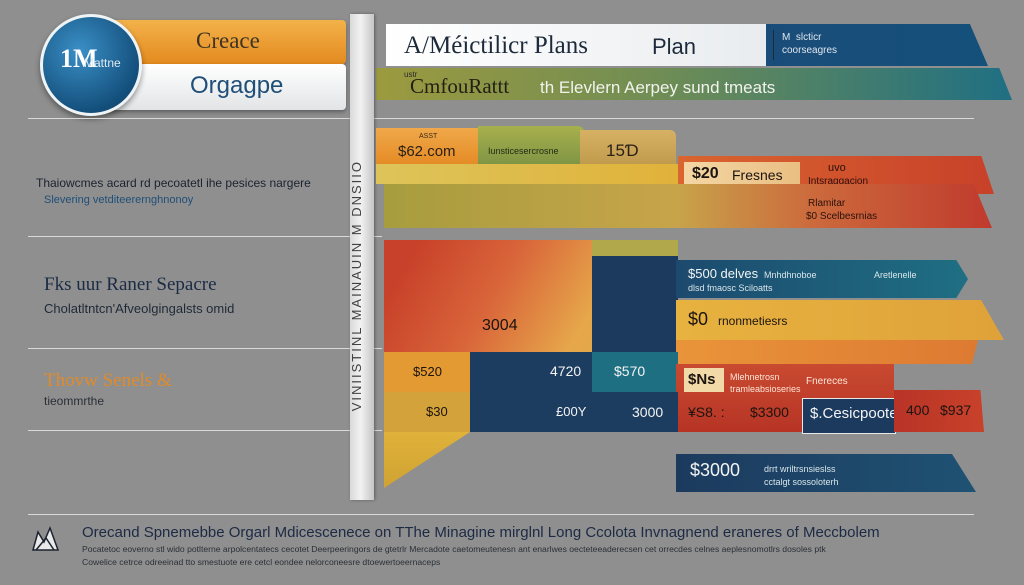  I want to click on spine-vertical-text: VINIISTINL MAINAUIN M DNSIIO, so click(356, 286).